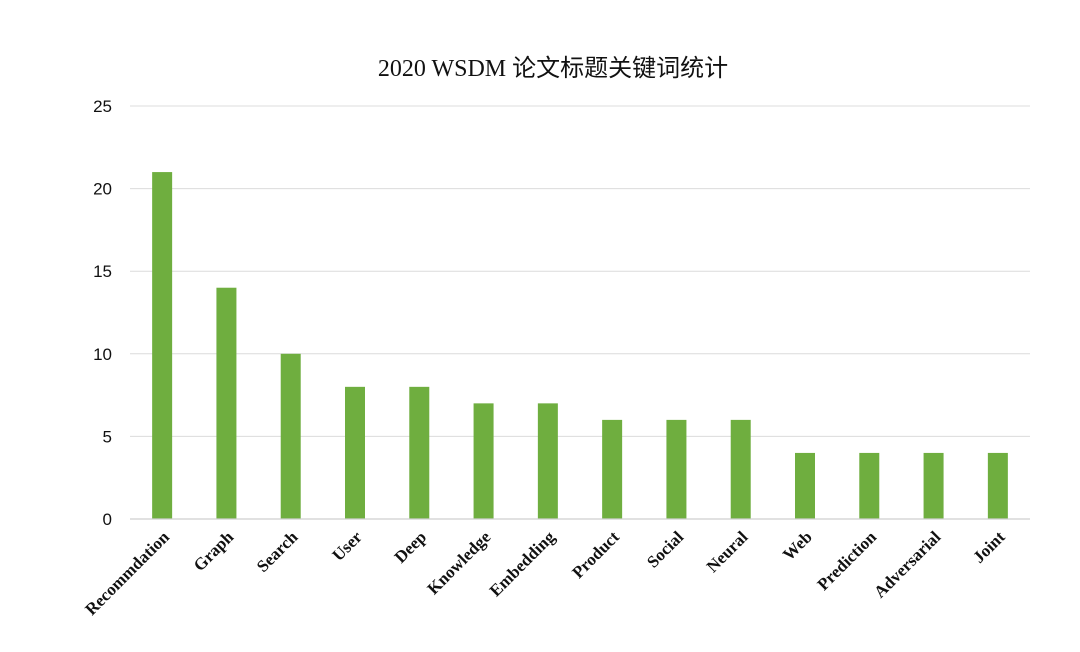 The width and height of the screenshot is (1080, 652). Describe the element at coordinates (419, 452) in the screenshot. I see `bar-deep` at that location.